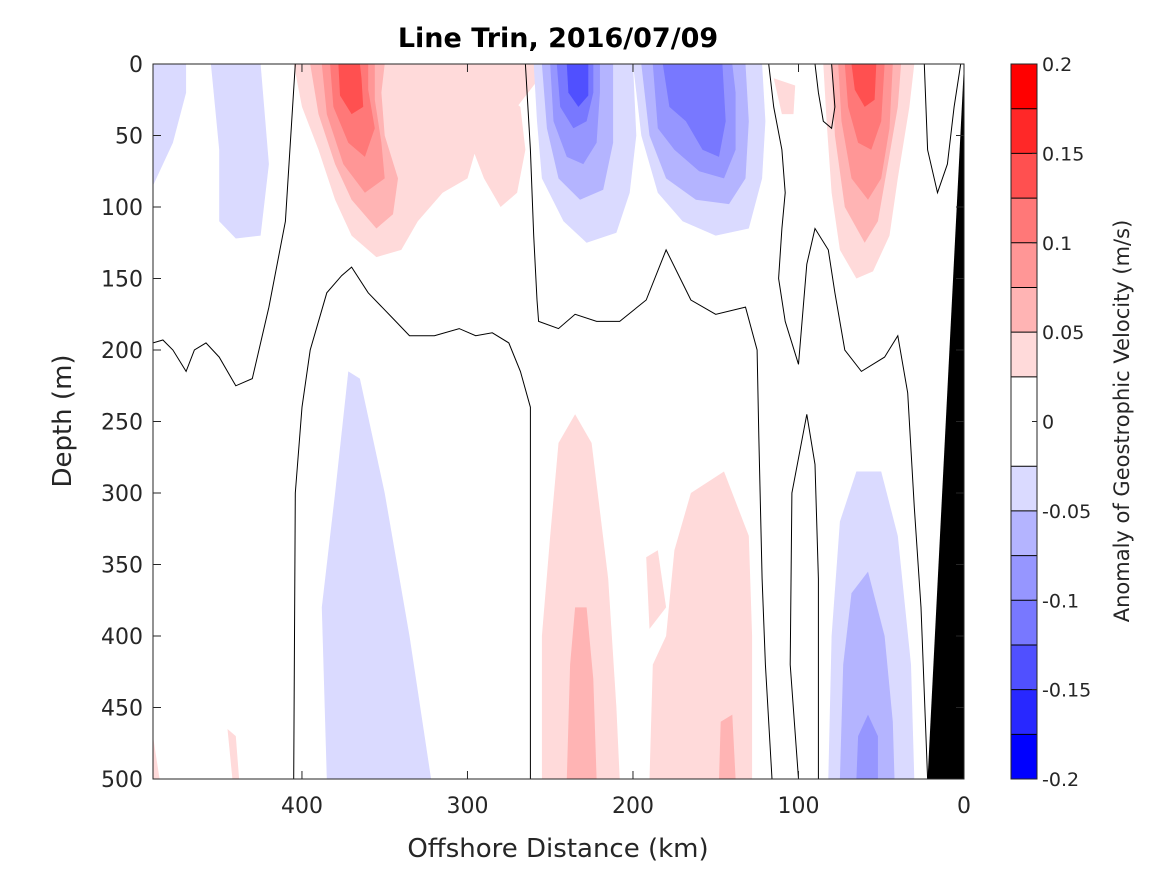 This screenshot has height=875, width=1167. I want to click on x-tick-label: 0, so click(964, 806).